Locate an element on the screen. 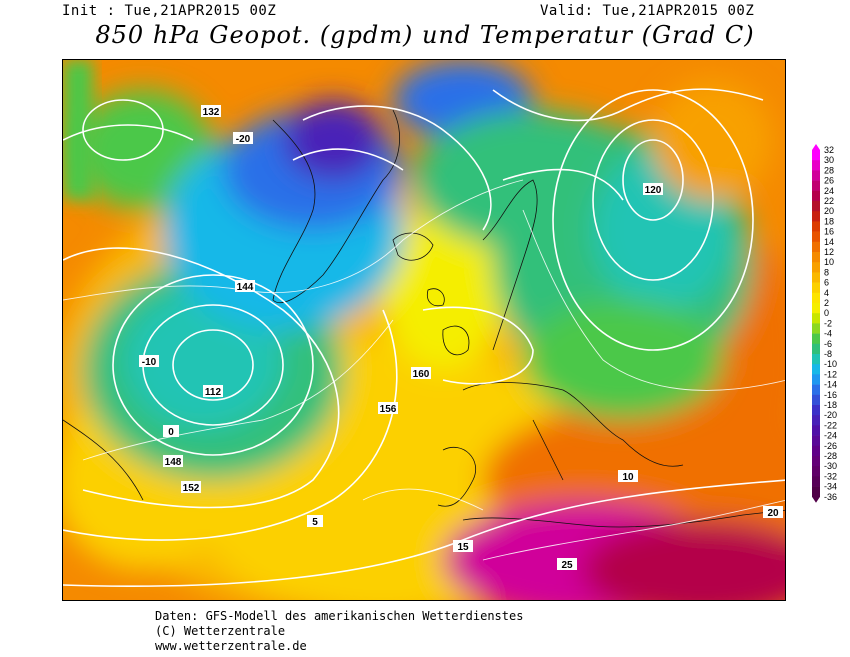 This screenshot has height=657, width=850. svg-text: 152 is located at coordinates (191, 488).